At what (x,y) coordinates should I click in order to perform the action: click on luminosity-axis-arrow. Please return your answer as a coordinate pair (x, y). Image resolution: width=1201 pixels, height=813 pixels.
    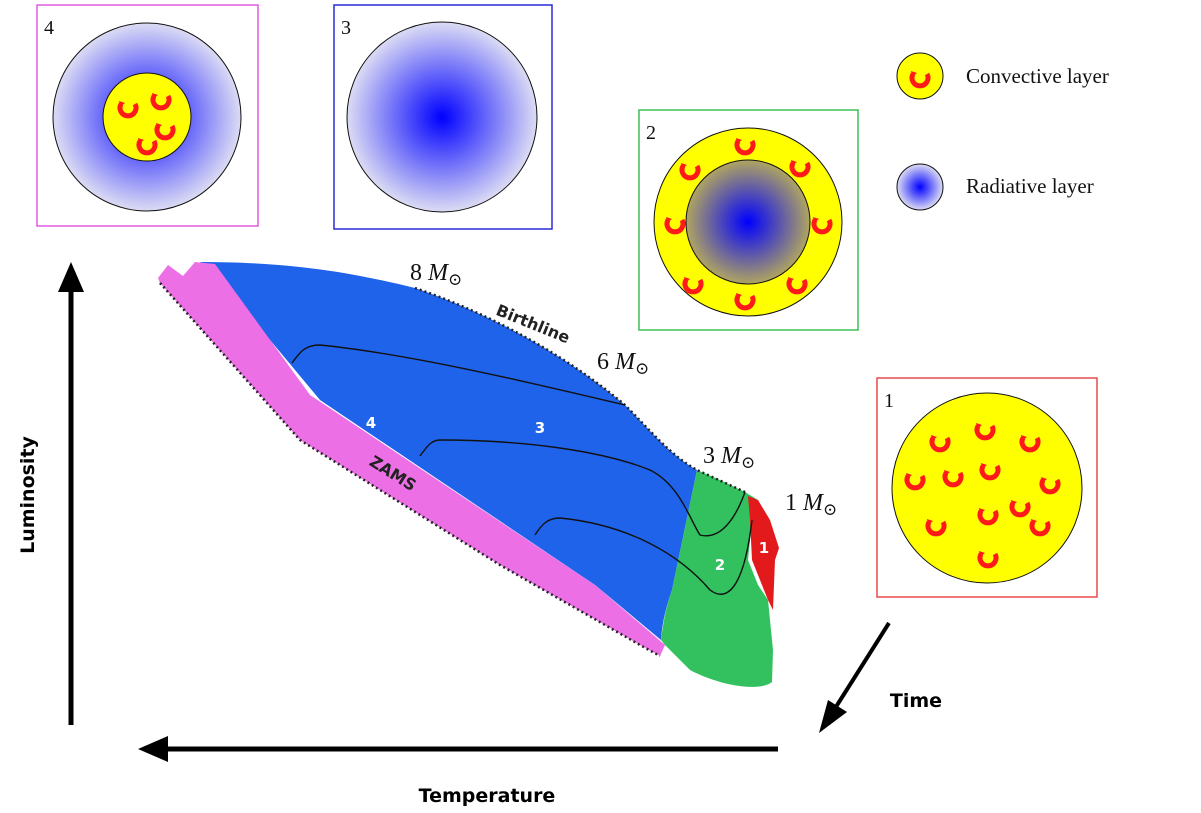
    Looking at the image, I should click on (71, 493).